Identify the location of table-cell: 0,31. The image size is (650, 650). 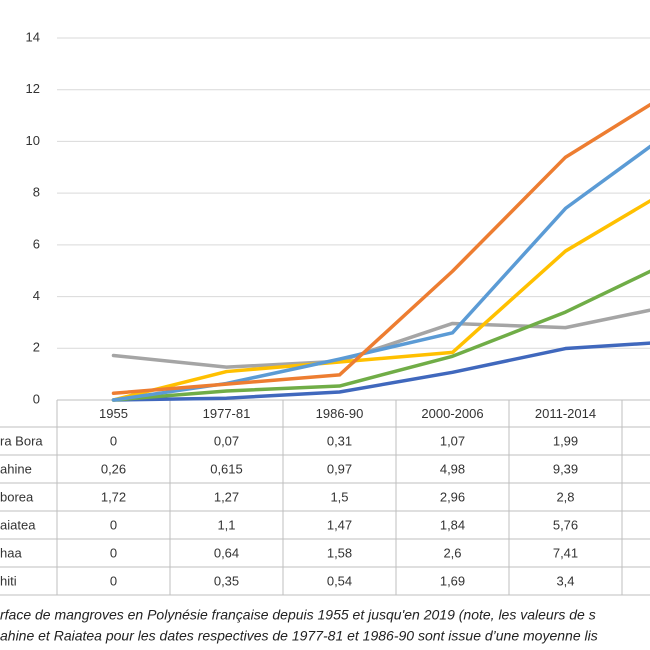
(339, 440).